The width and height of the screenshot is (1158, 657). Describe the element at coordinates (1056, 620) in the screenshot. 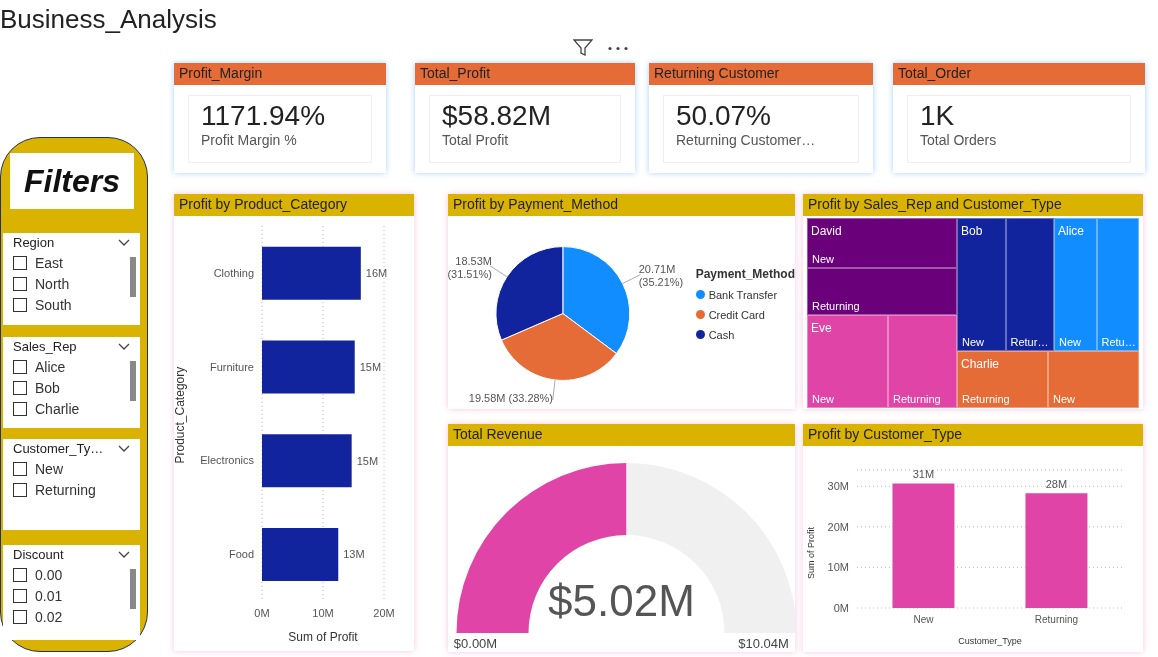

I see `x-tick-label: Returning` at that location.